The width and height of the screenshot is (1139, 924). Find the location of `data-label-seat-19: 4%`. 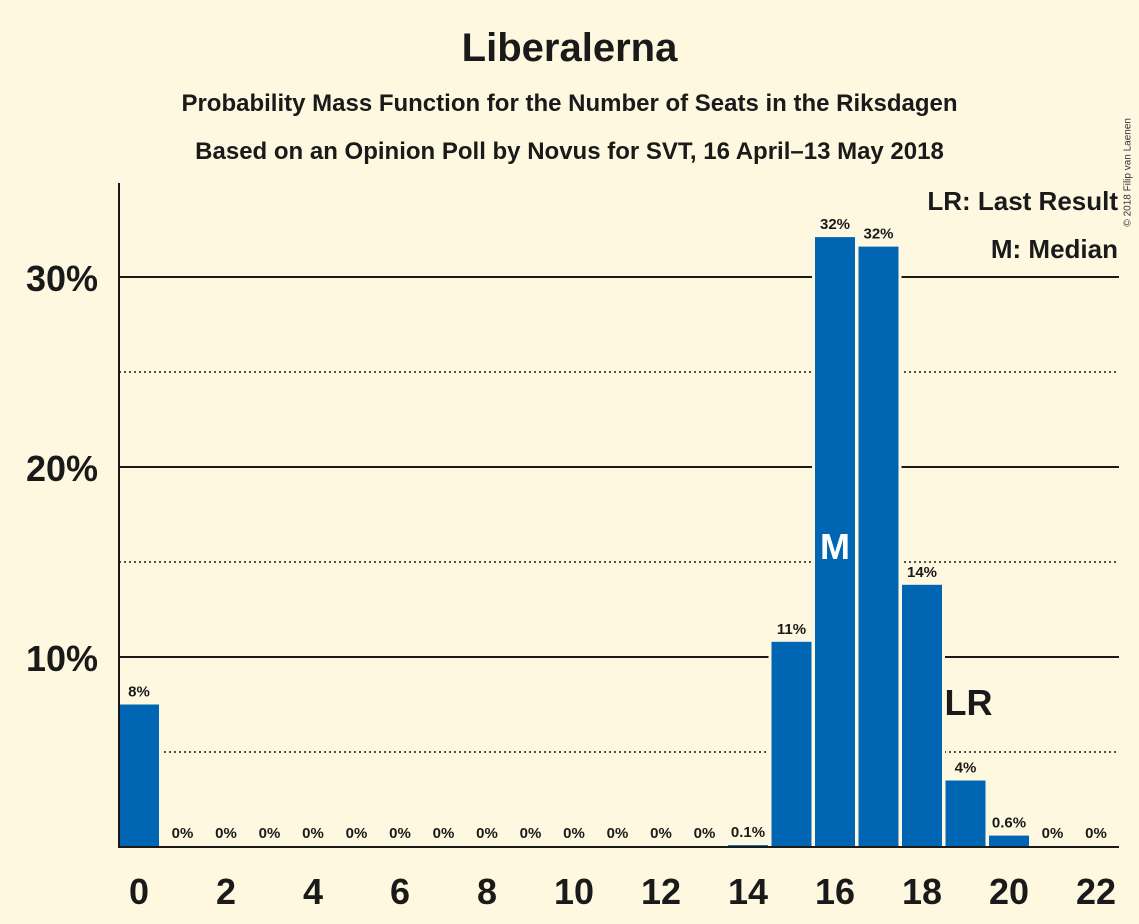

data-label-seat-19: 4% is located at coordinates (966, 768).